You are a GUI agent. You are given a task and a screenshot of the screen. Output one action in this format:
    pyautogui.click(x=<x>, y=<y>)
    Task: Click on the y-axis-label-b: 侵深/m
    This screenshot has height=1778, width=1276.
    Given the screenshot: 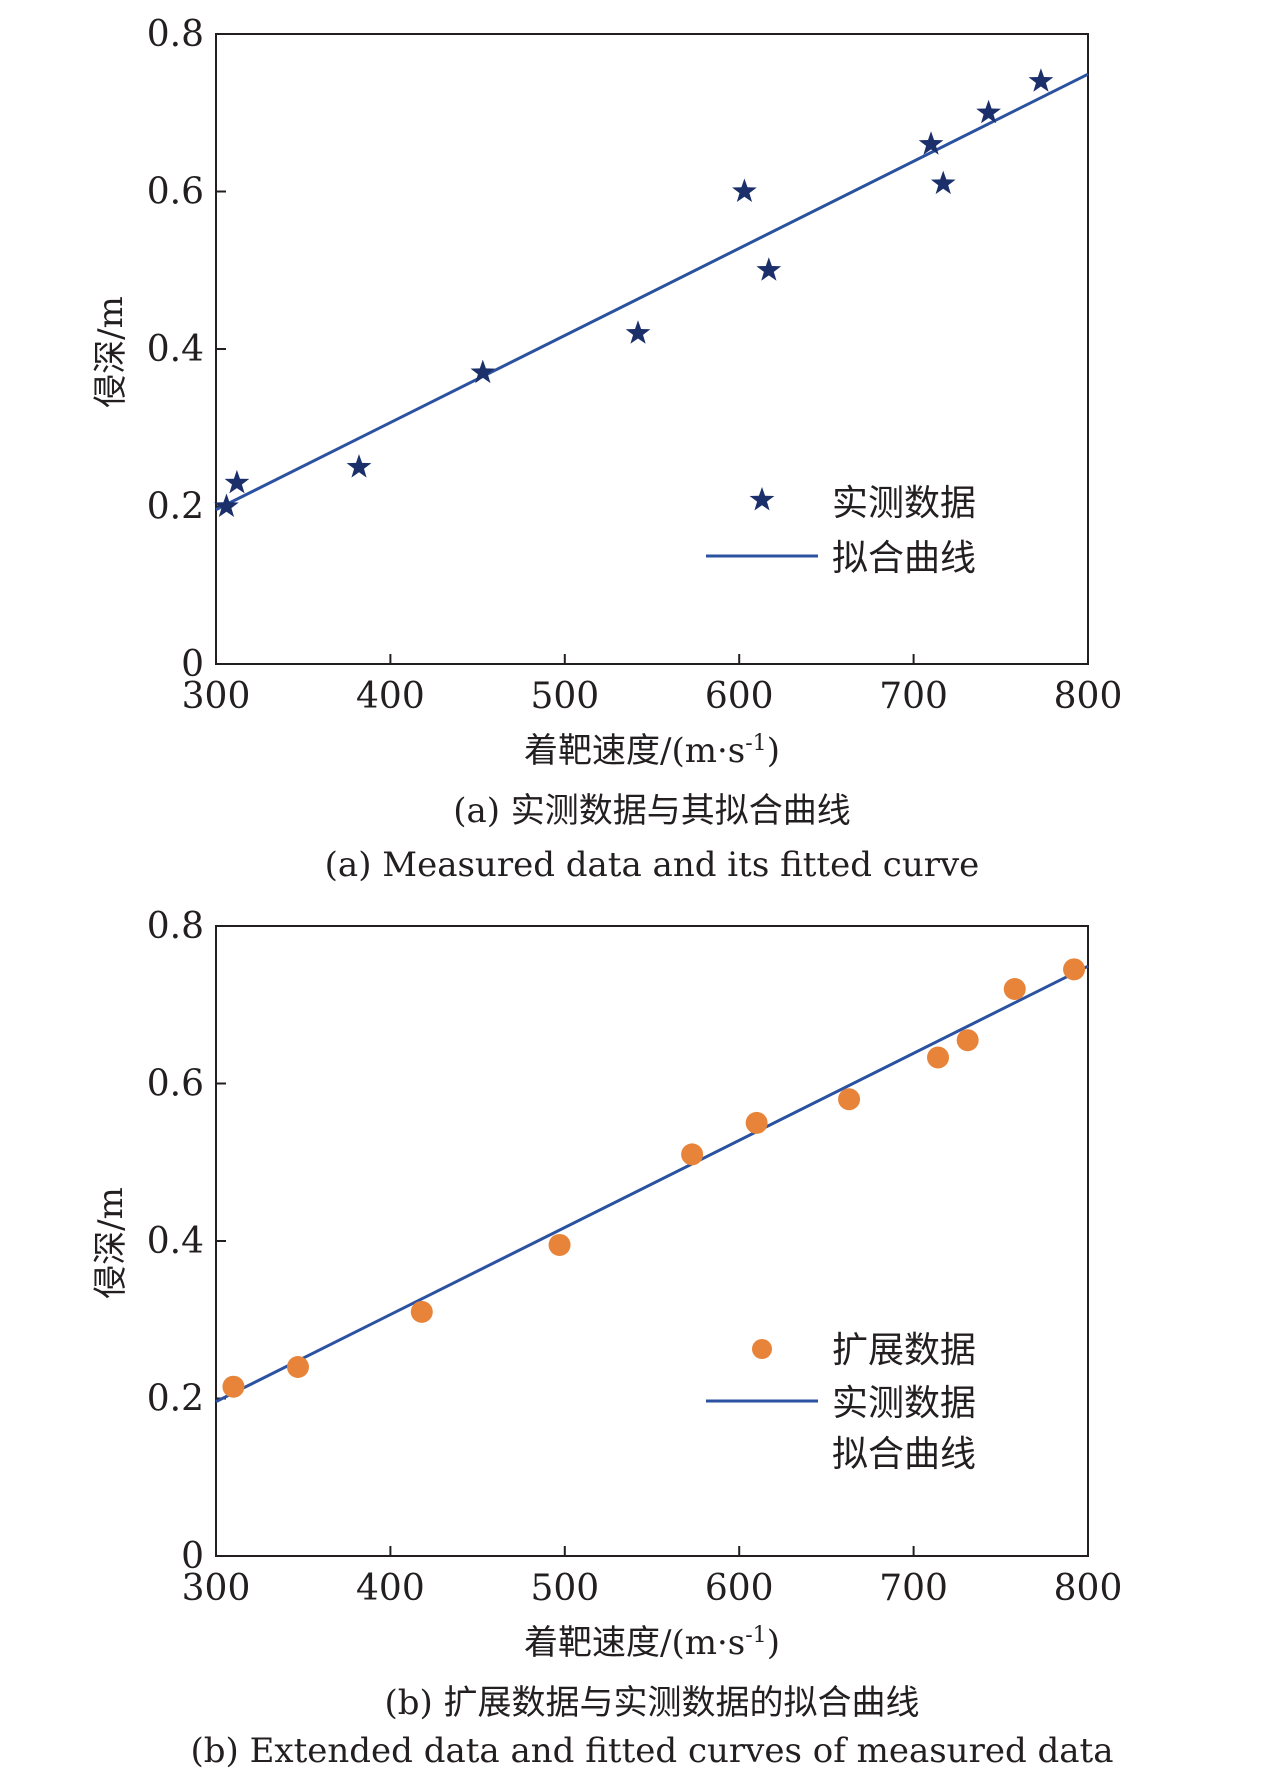 What is the action you would take?
    pyautogui.click(x=111, y=1243)
    